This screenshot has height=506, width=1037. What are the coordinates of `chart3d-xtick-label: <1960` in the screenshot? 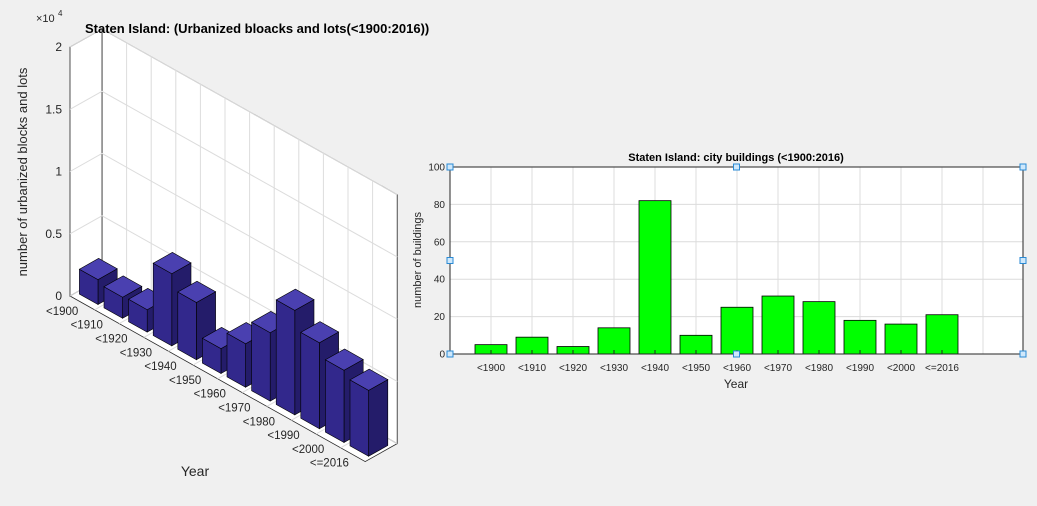 It's located at (210, 395).